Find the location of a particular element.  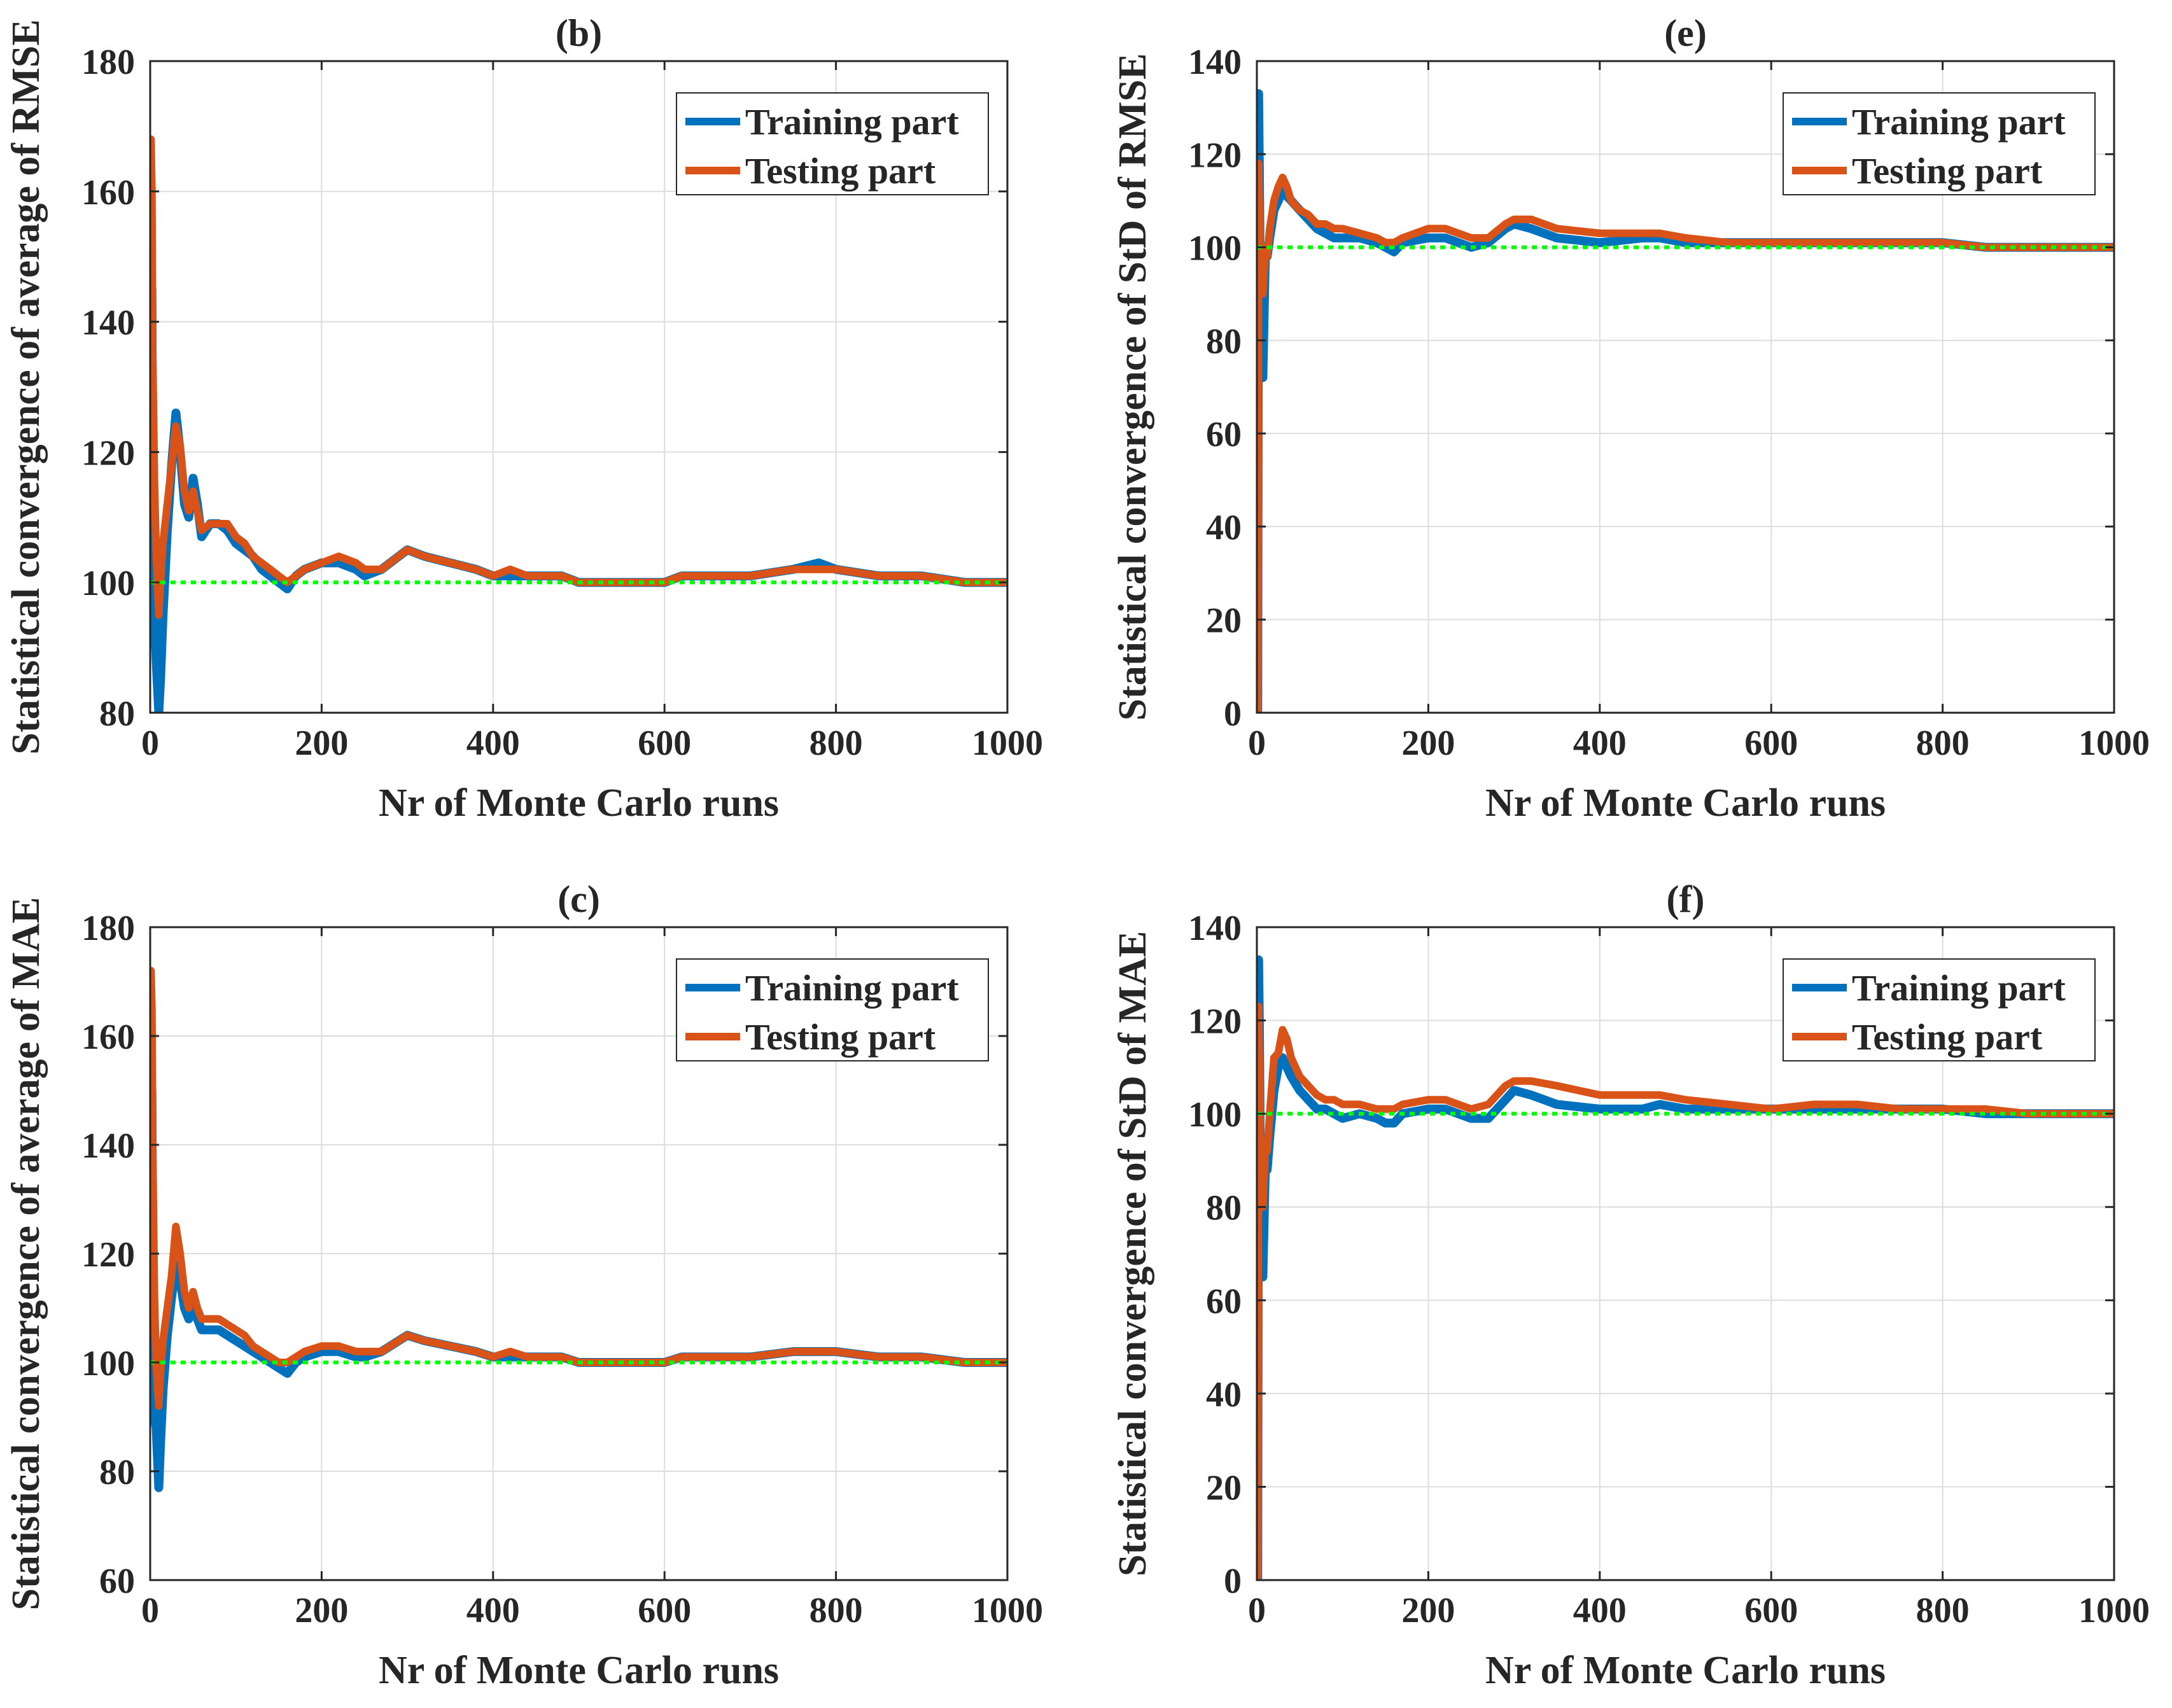

y-axis-label: Statistical convergence of StD of MAE is located at coordinates (1132, 1253).